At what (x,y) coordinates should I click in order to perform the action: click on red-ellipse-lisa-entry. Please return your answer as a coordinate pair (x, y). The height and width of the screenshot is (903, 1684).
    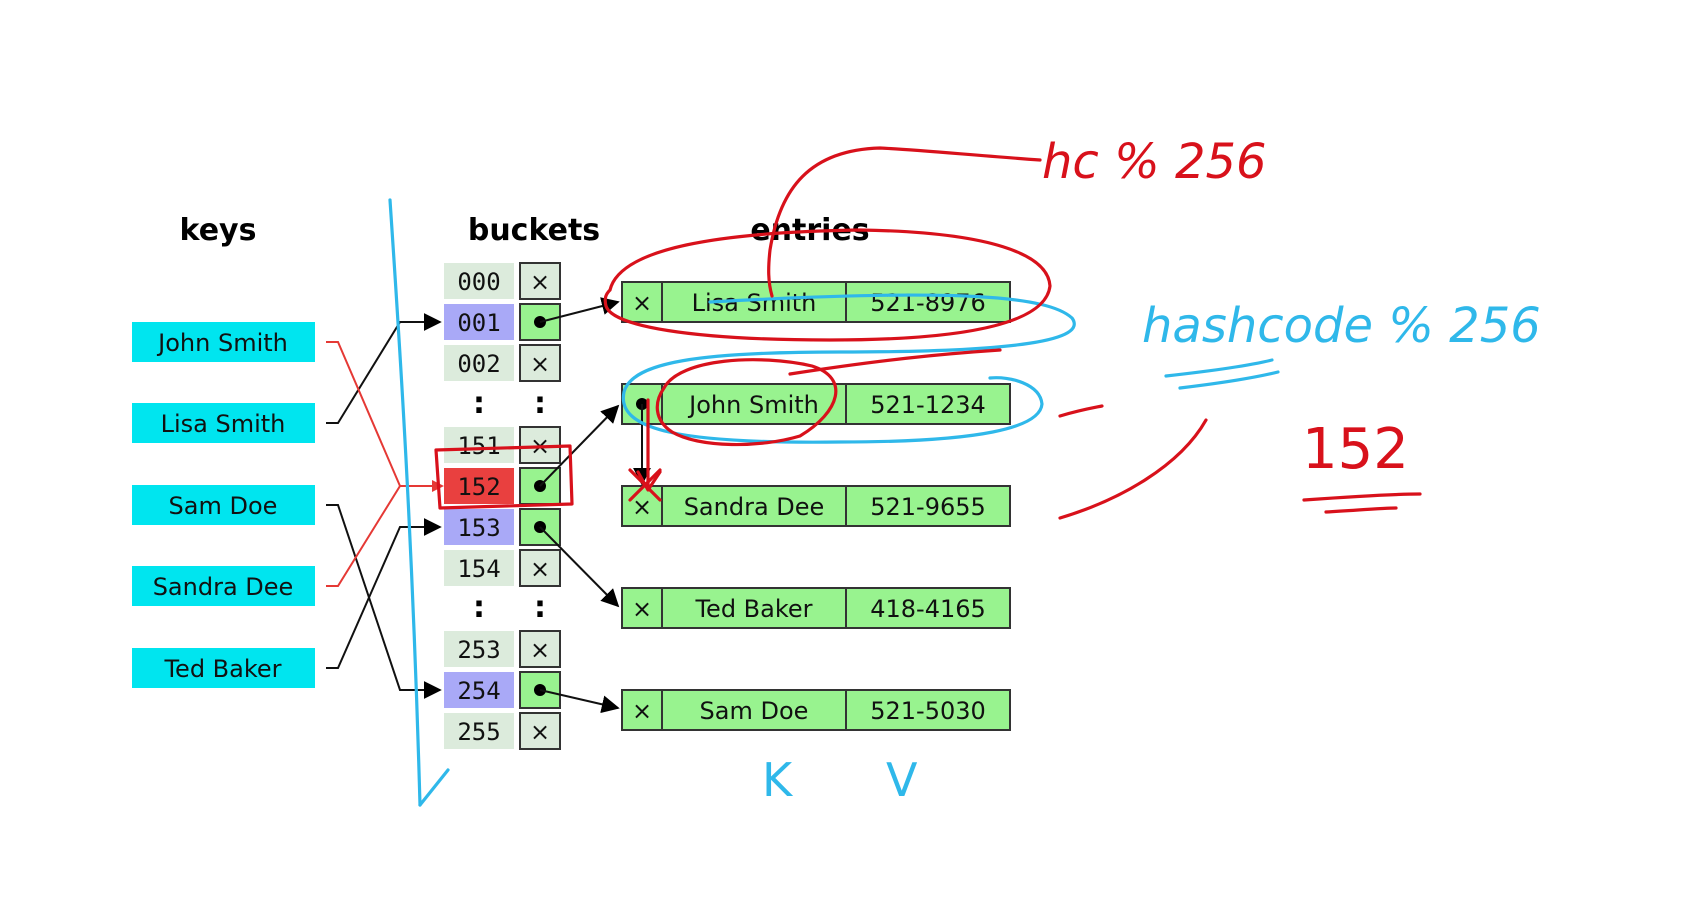
    Looking at the image, I should click on (827, 285).